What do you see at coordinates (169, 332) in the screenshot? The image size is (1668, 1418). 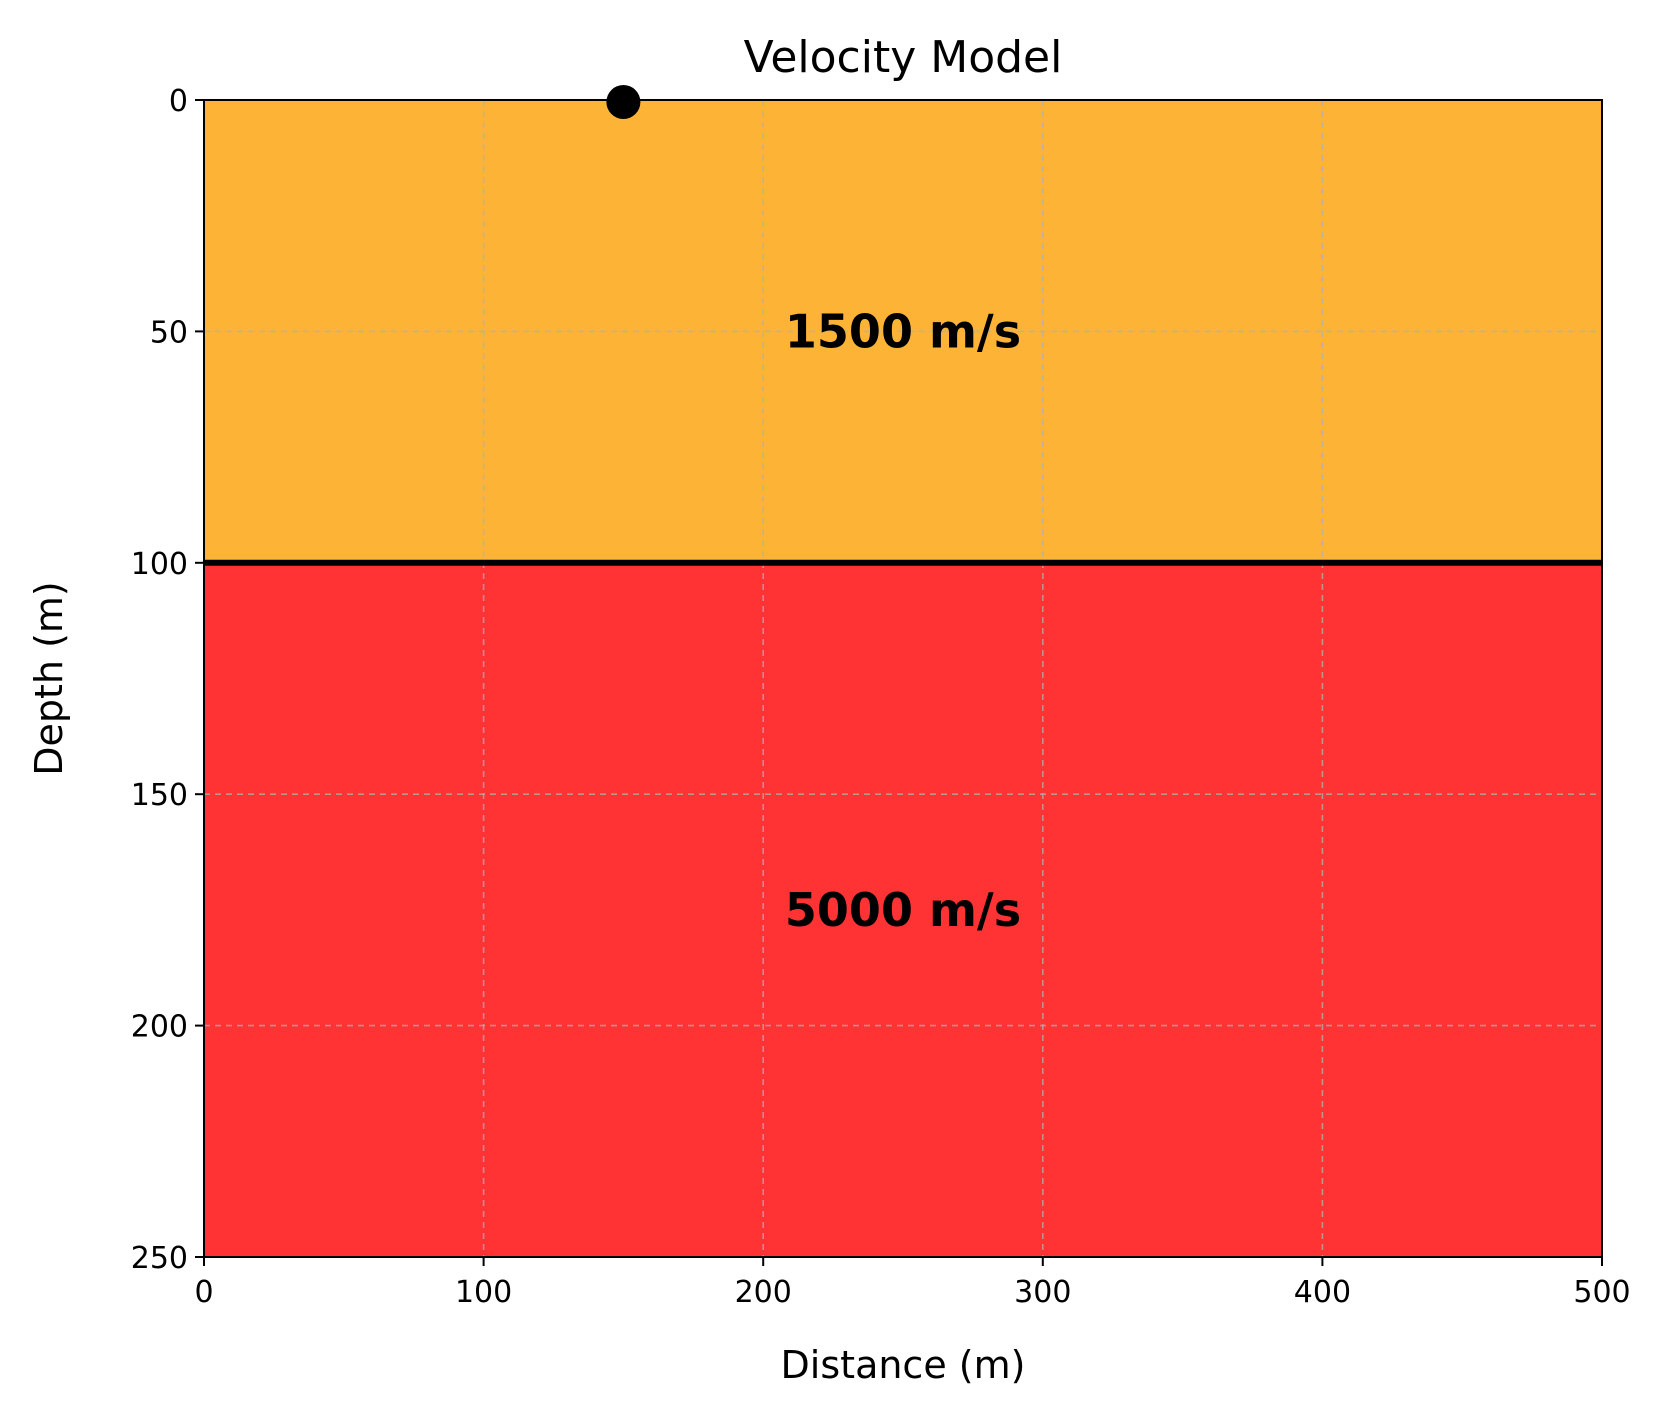 I see `y-tick-label-1: 50` at bounding box center [169, 332].